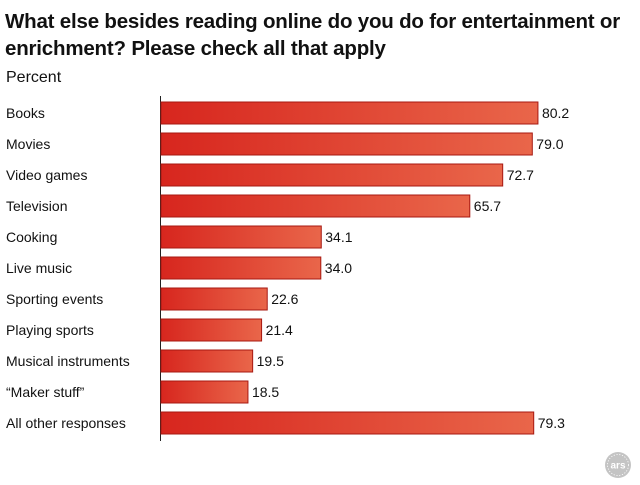  I want to click on category-label: Cooking, so click(31, 237).